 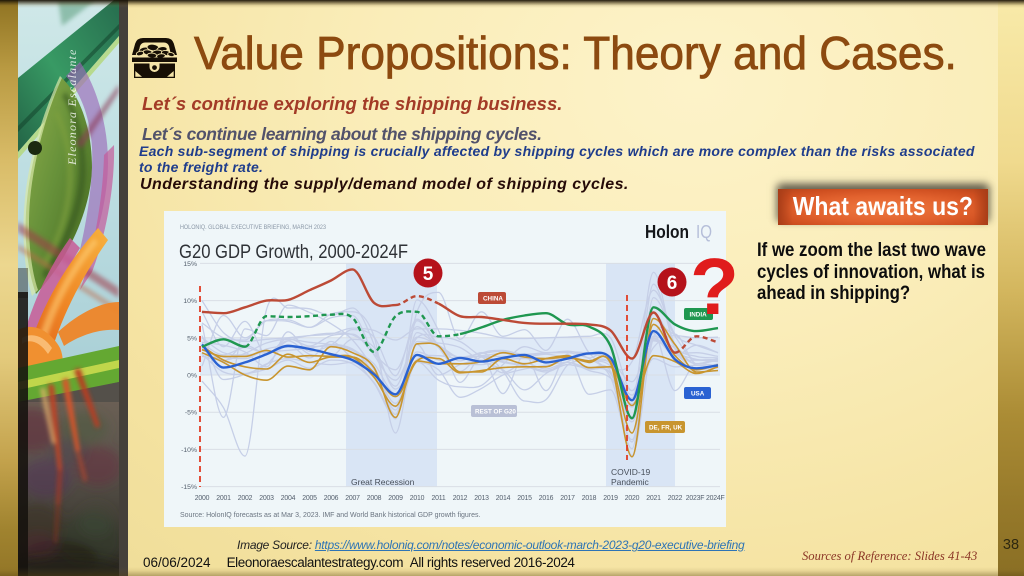 What do you see at coordinates (493, 299) in the screenshot?
I see `svg-text: CHINA` at bounding box center [493, 299].